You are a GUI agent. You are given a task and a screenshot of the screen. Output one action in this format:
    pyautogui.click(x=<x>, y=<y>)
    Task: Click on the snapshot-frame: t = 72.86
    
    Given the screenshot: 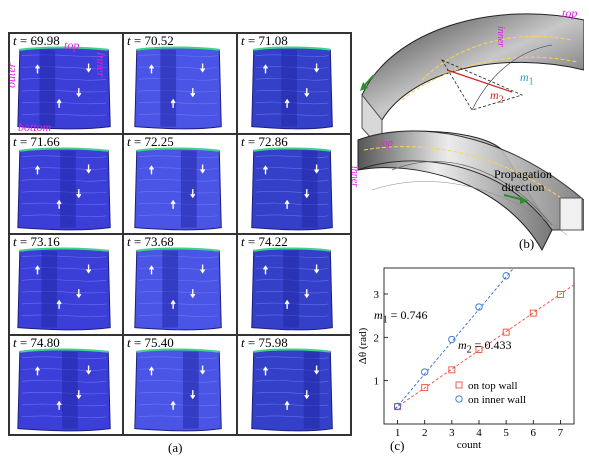 What is the action you would take?
    pyautogui.click(x=294, y=183)
    